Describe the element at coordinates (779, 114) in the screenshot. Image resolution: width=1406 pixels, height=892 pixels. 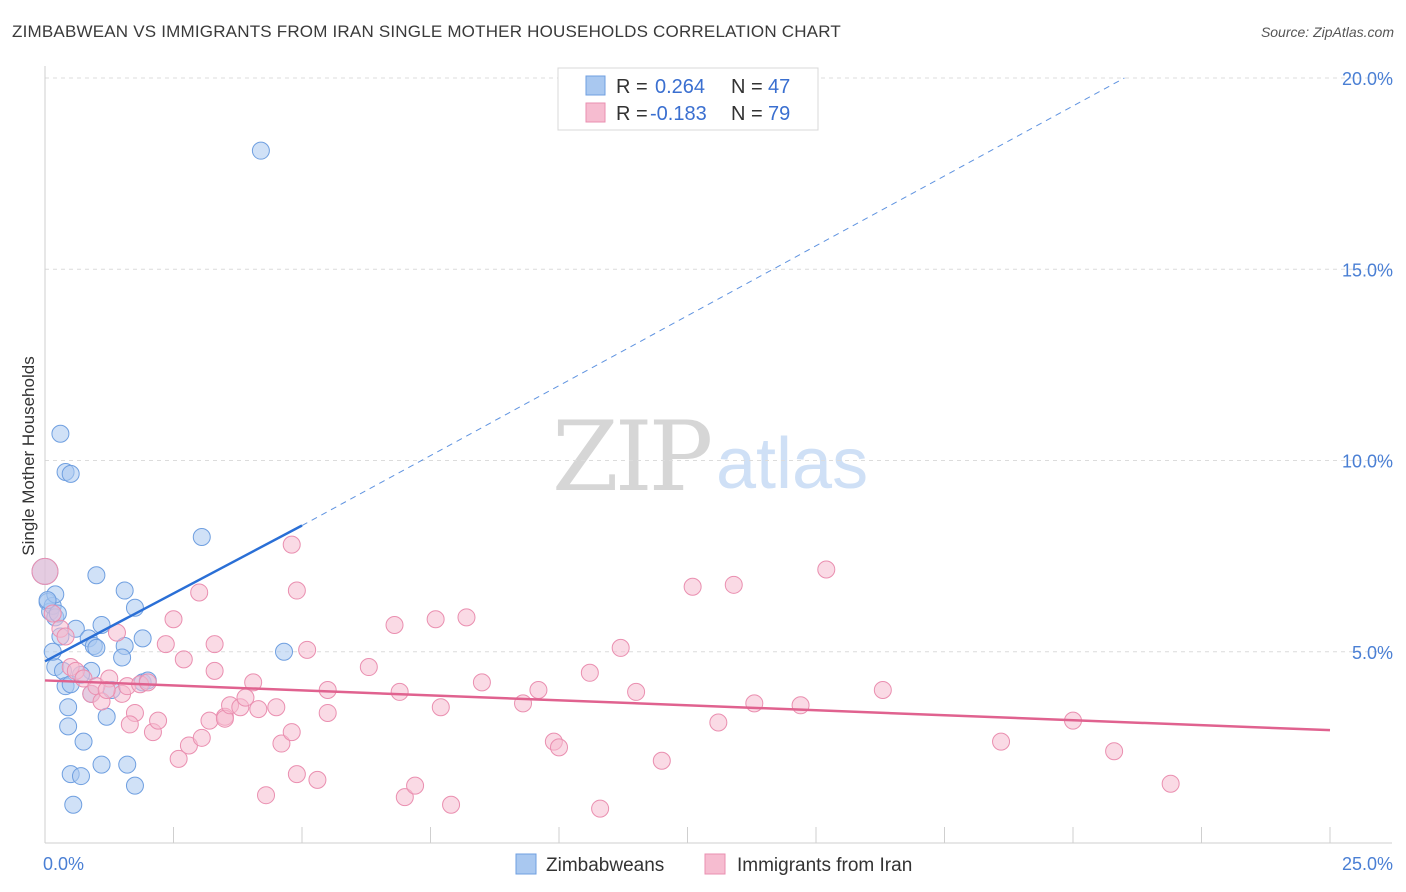
I see `legend-n-value-1: 79` at that location.